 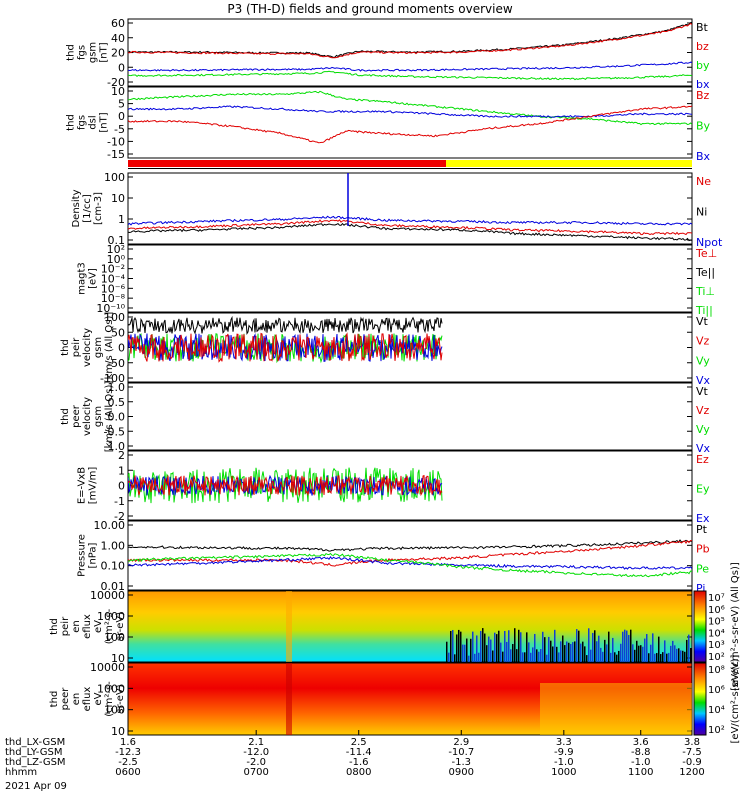 What do you see at coordinates (461, 772) in the screenshot?
I see `x-tick-label: 0900` at bounding box center [461, 772].